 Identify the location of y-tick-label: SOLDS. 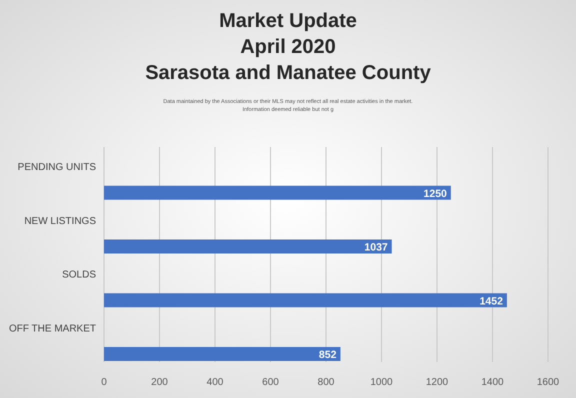
(79, 275).